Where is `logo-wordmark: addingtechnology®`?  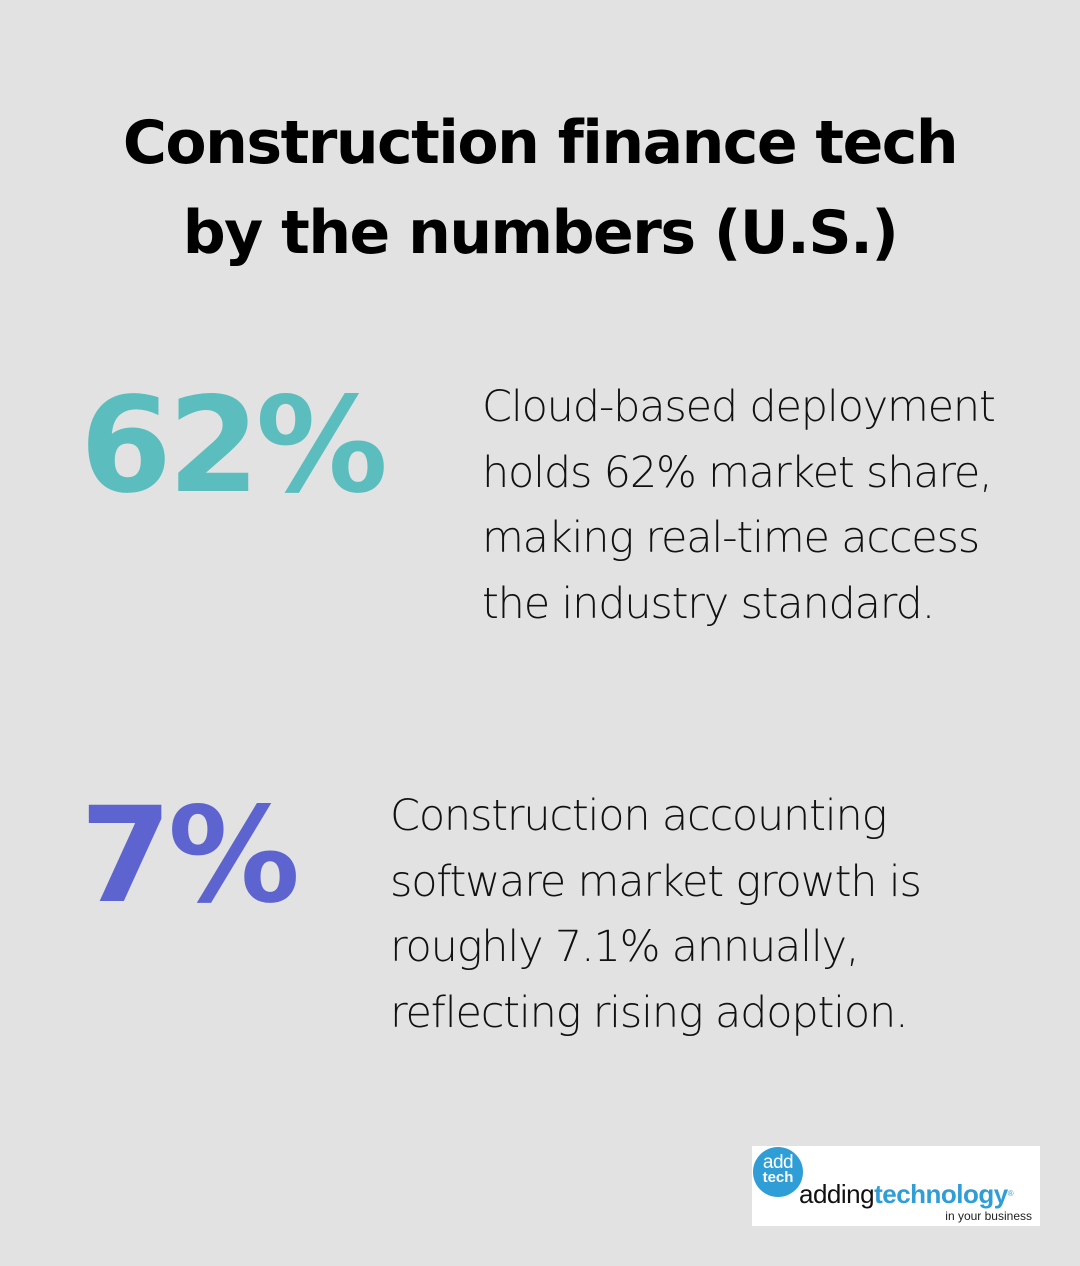
logo-wordmark: addingtechnology® is located at coordinates (906, 1194).